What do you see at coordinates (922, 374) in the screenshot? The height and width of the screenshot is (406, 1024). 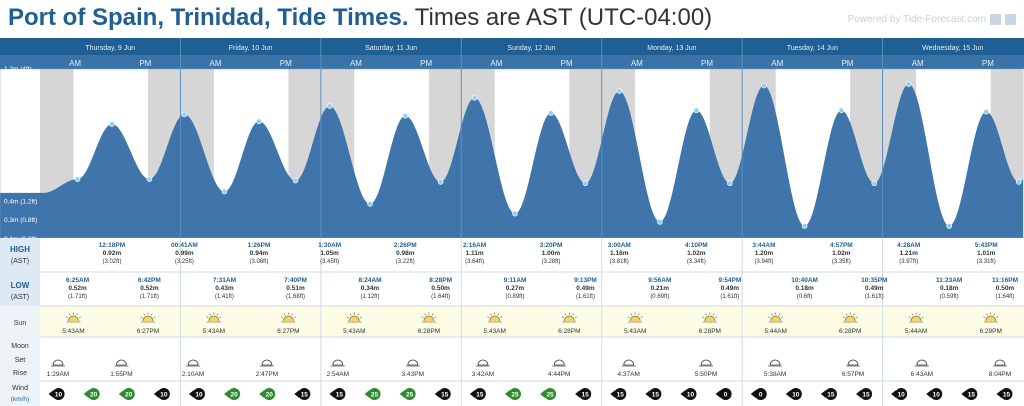 I see `moonset-time: 6:43AM` at bounding box center [922, 374].